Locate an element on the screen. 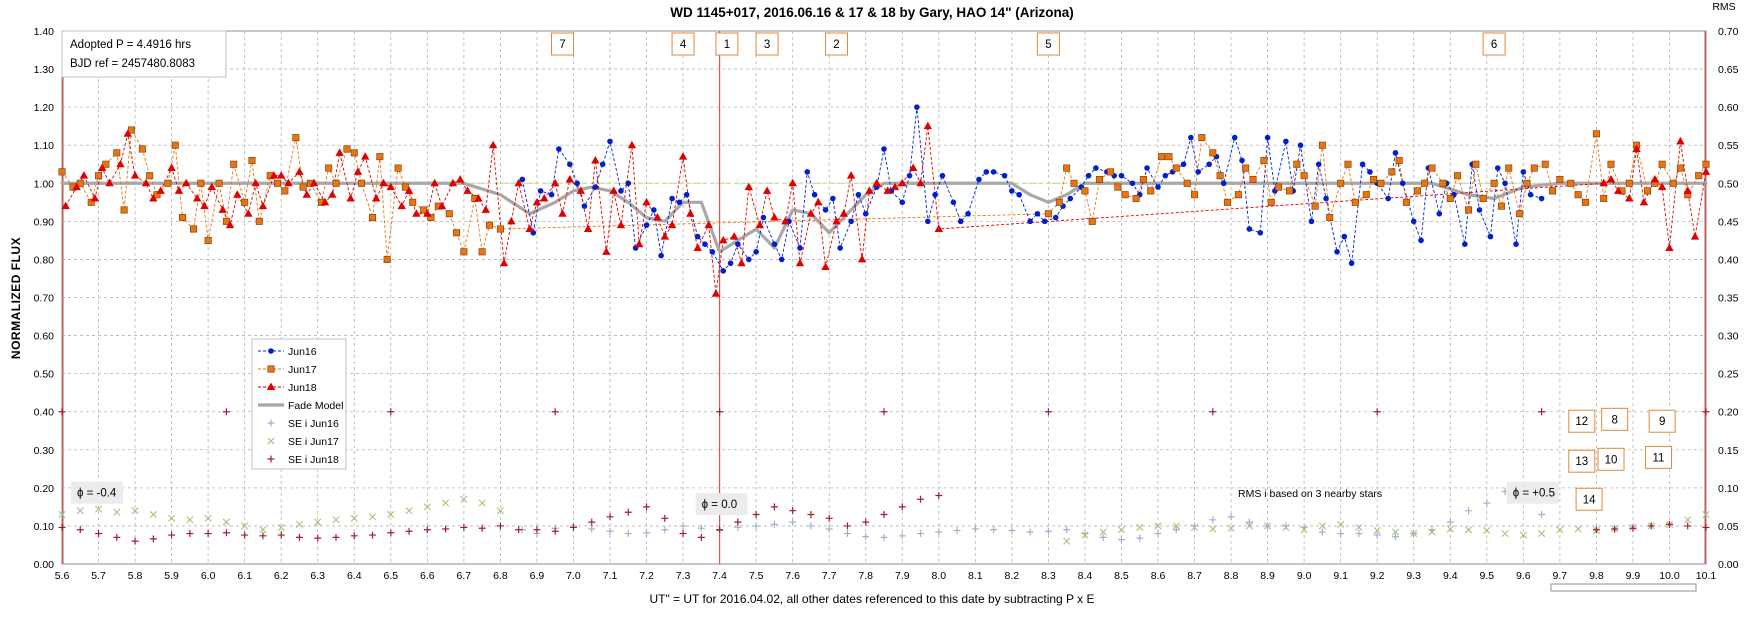  y-tick-label: 0.40 is located at coordinates (44, 413).